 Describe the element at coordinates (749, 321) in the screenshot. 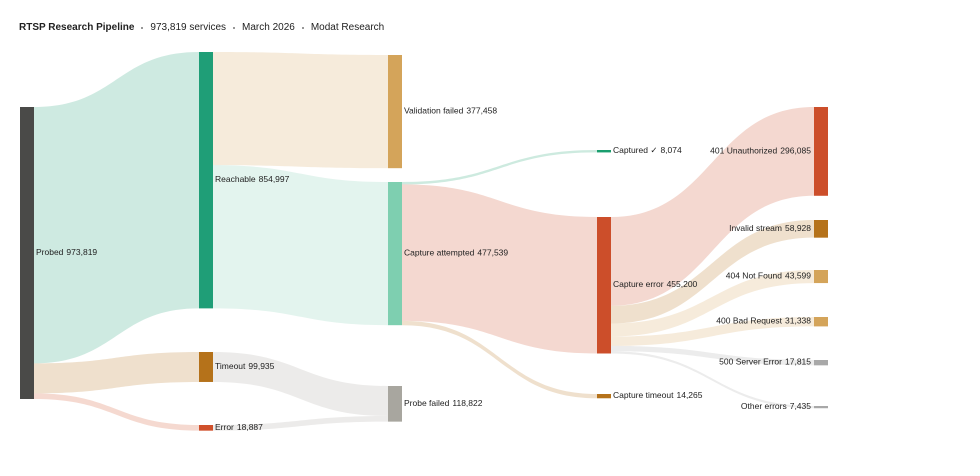

I see `node-name: 400 Bad Request` at that location.